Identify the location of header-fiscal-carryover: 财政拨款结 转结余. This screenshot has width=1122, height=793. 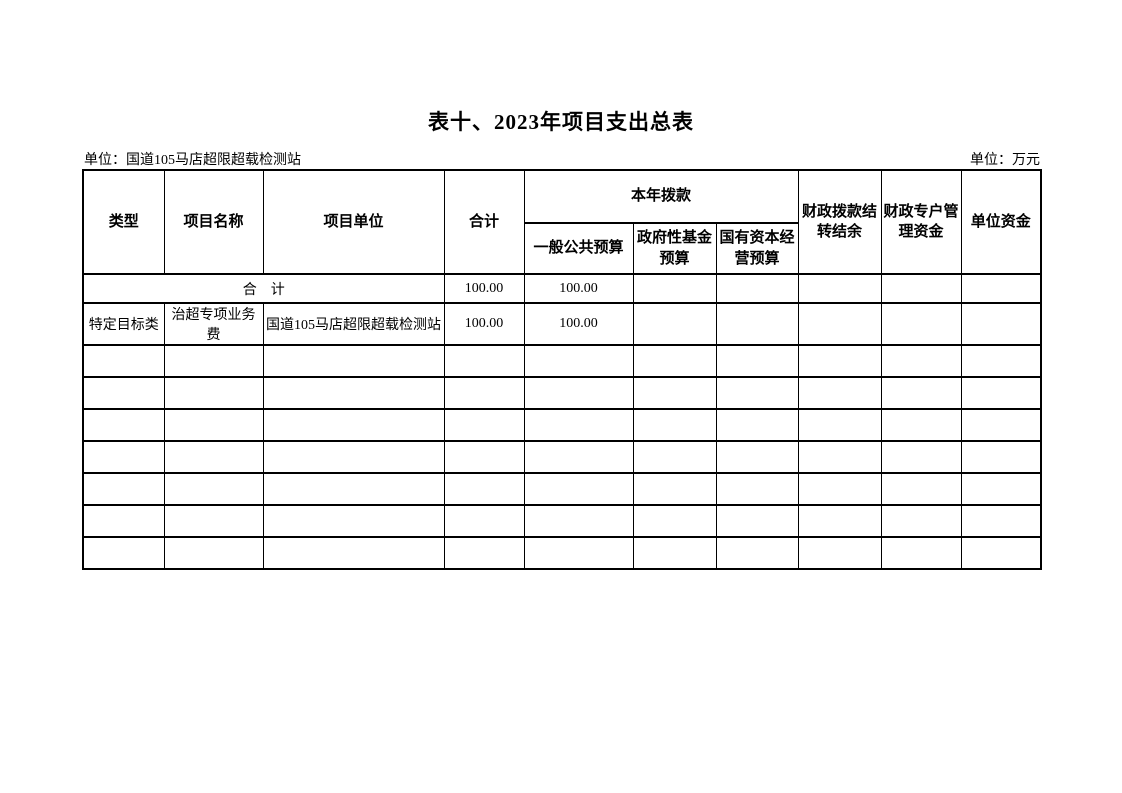
(839, 222).